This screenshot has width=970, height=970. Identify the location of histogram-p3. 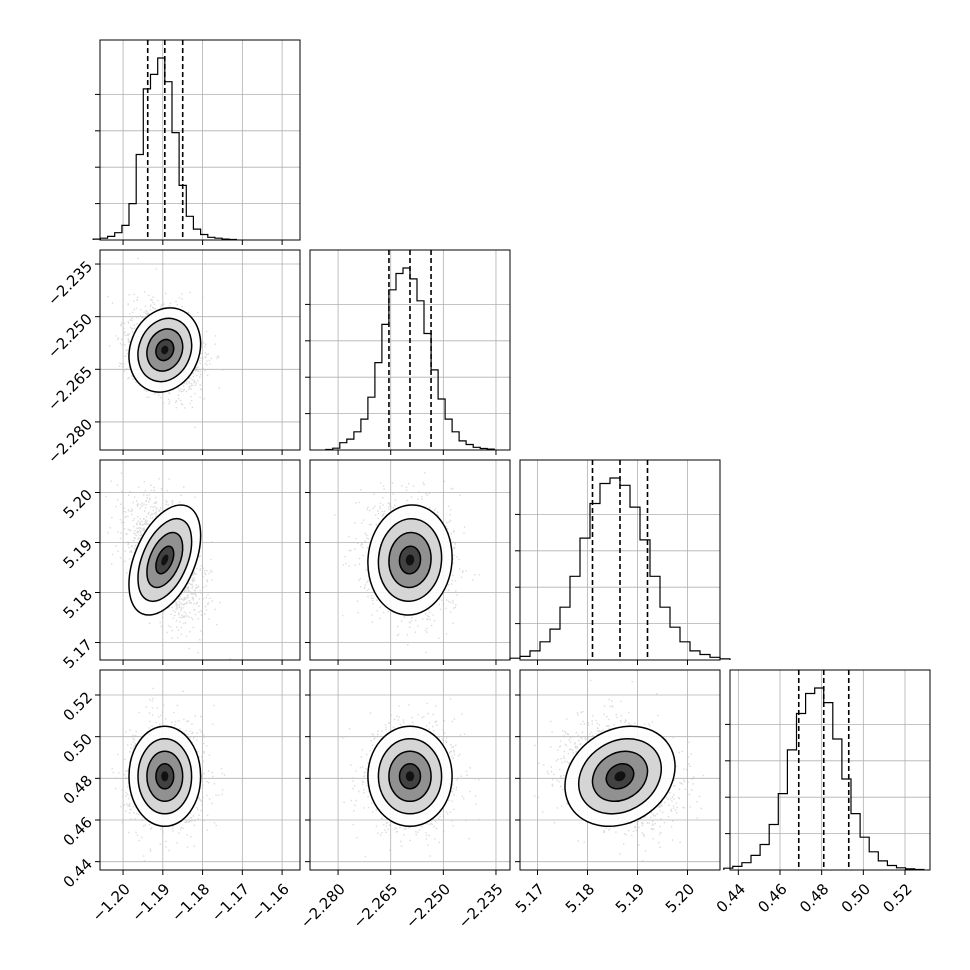
(827, 772).